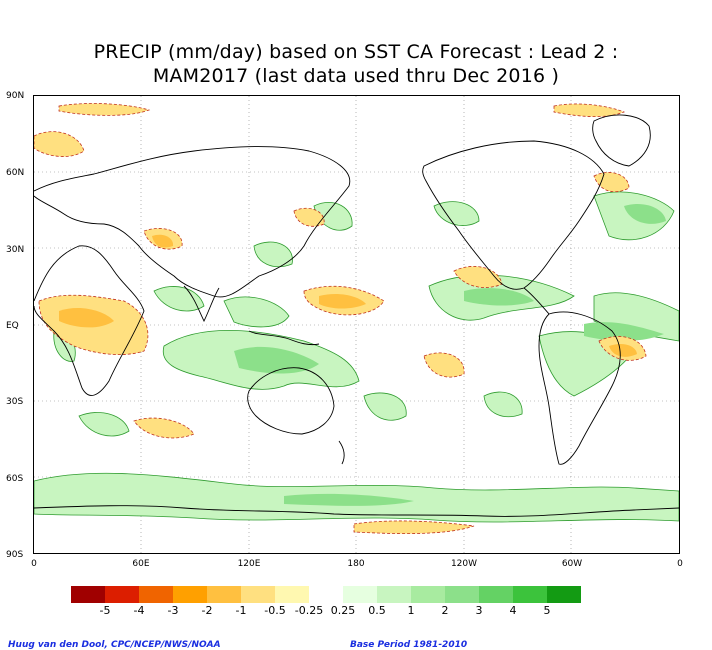  Describe the element at coordinates (114, 645) in the screenshot. I see `author-credit: Huug van den Dool, CPC/NCEP/NWS/NOAA` at that location.